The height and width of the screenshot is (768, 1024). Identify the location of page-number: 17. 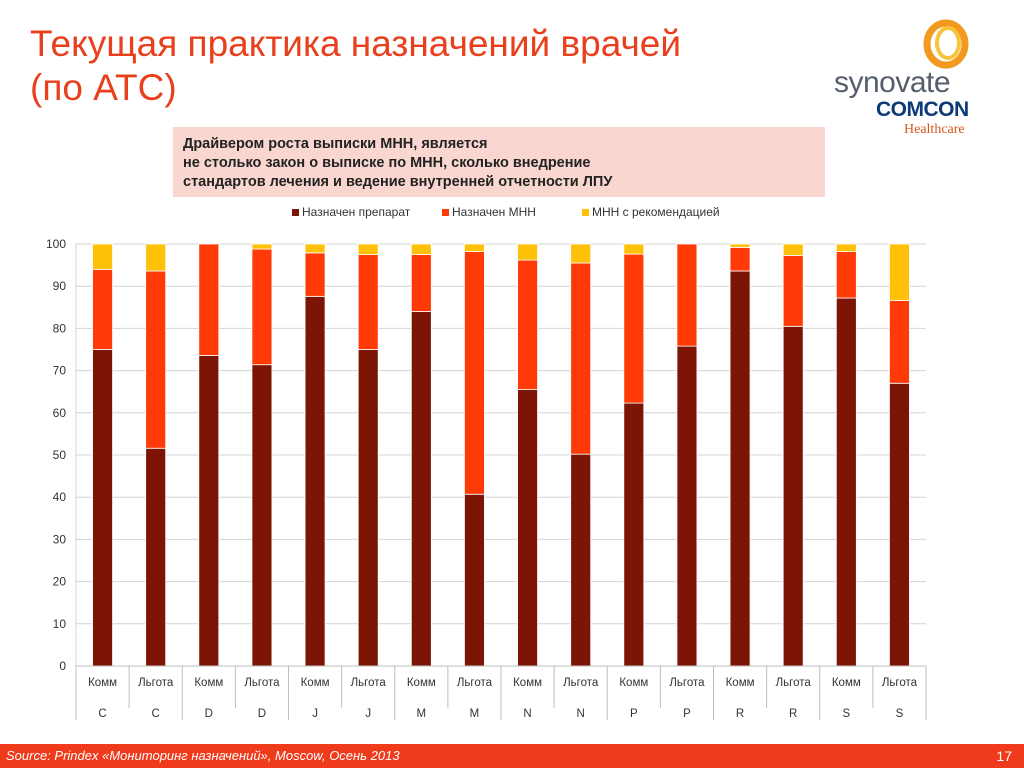
(1004, 756).